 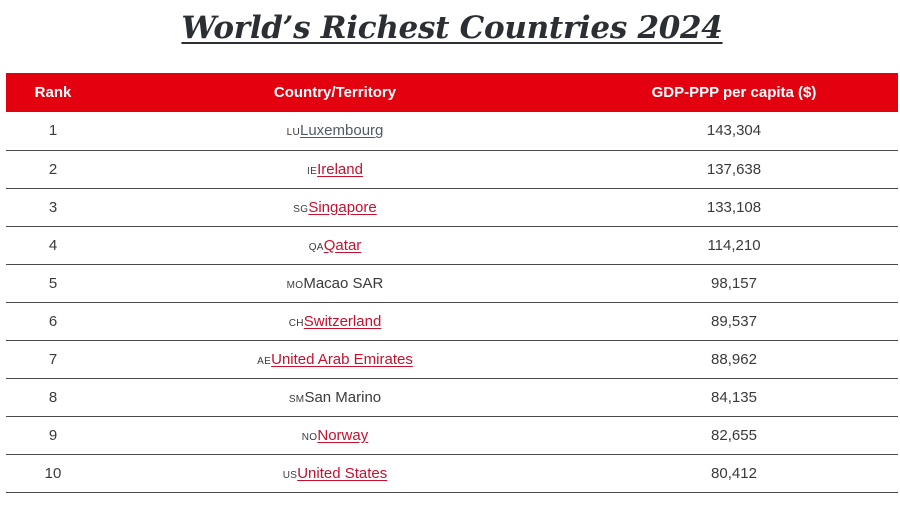 What do you see at coordinates (342, 473) in the screenshot?
I see `country-link-united-states: United States` at bounding box center [342, 473].